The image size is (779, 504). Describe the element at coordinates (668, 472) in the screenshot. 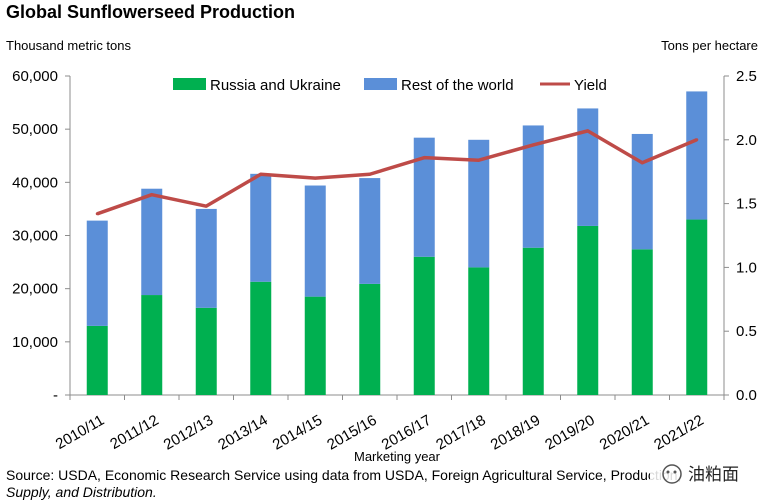

I see `wechat-logo-eye-left-icon` at that location.